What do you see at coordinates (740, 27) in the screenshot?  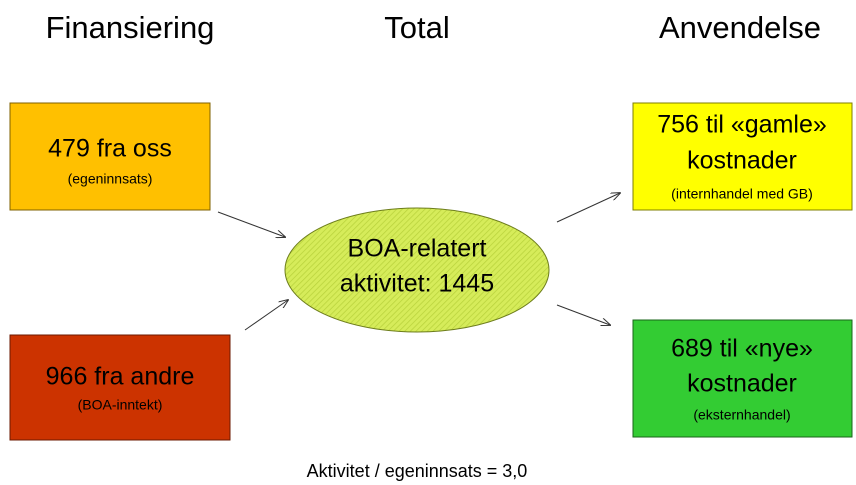 I see `header: Anvendelse` at bounding box center [740, 27].